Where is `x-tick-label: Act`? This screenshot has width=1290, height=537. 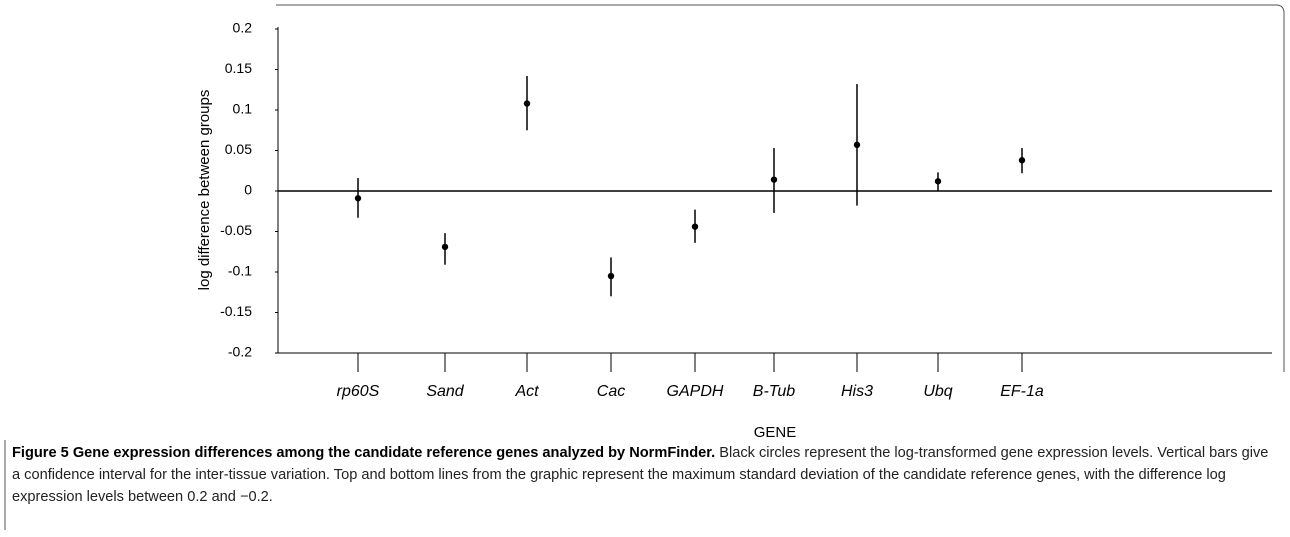 x-tick-label: Act is located at coordinates (526, 391).